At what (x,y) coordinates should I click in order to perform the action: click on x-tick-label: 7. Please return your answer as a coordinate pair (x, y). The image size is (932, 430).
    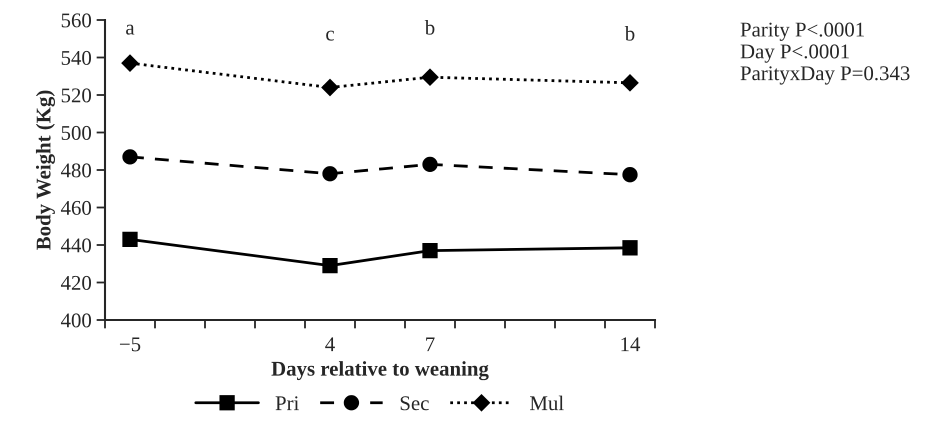
    Looking at the image, I should click on (430, 344).